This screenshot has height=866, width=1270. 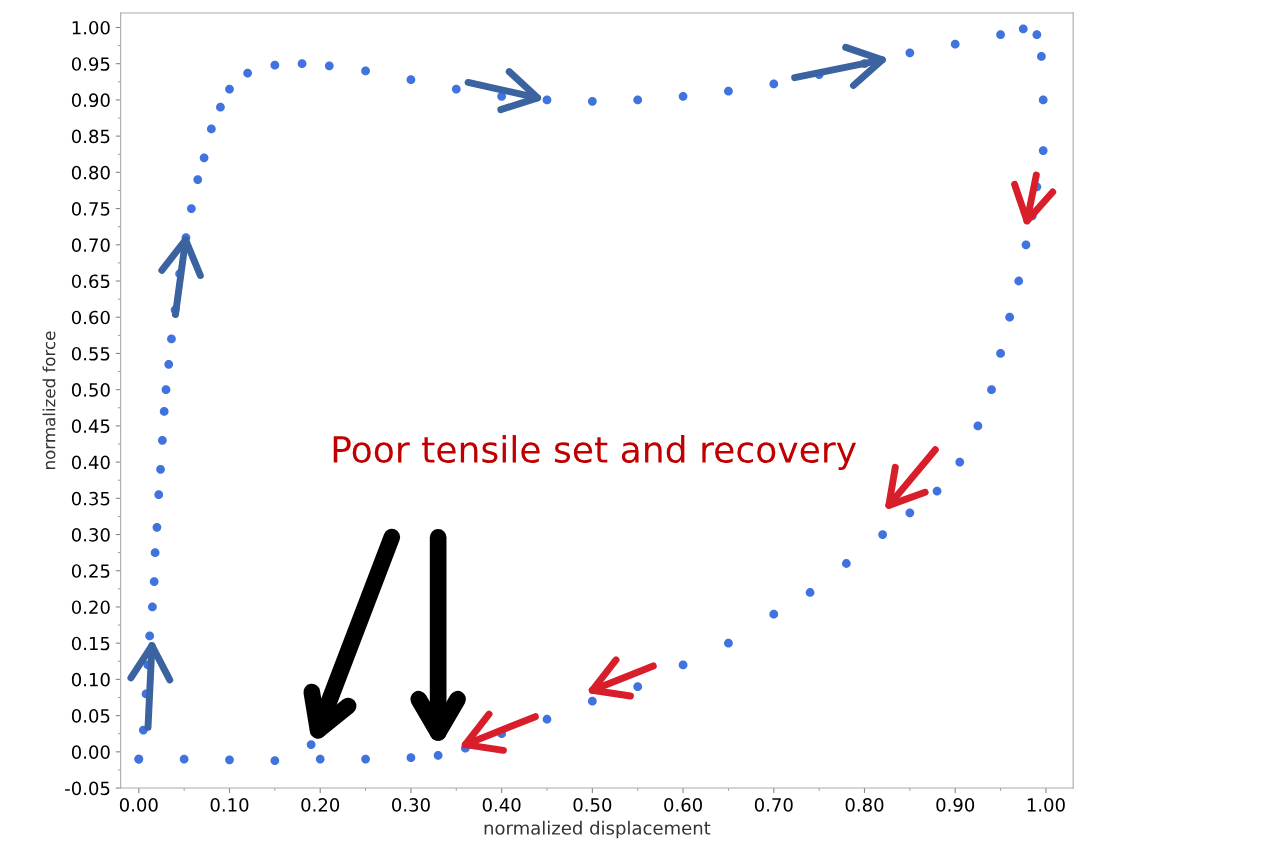 I want to click on y-tick-label: 0.00, so click(x=90, y=752).